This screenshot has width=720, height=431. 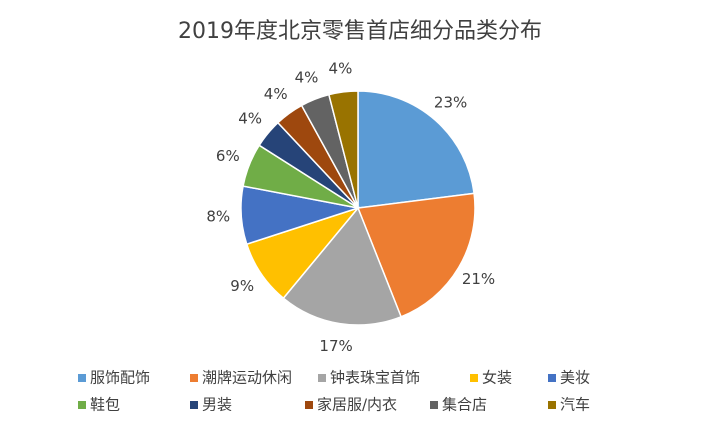 What do you see at coordinates (575, 405) in the screenshot?
I see `legend-label: 汽车` at bounding box center [575, 405].